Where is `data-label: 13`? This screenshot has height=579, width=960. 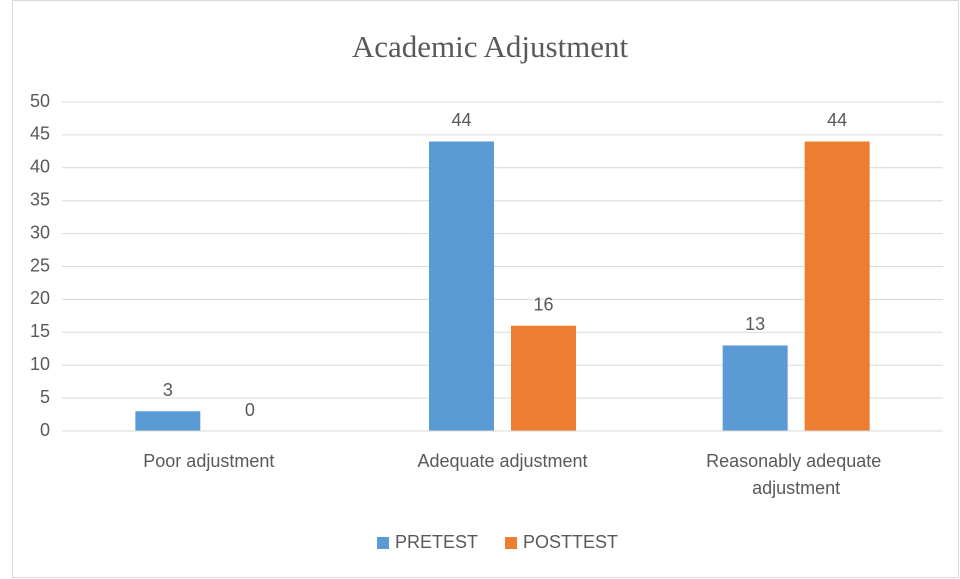
data-label: 13 is located at coordinates (755, 324).